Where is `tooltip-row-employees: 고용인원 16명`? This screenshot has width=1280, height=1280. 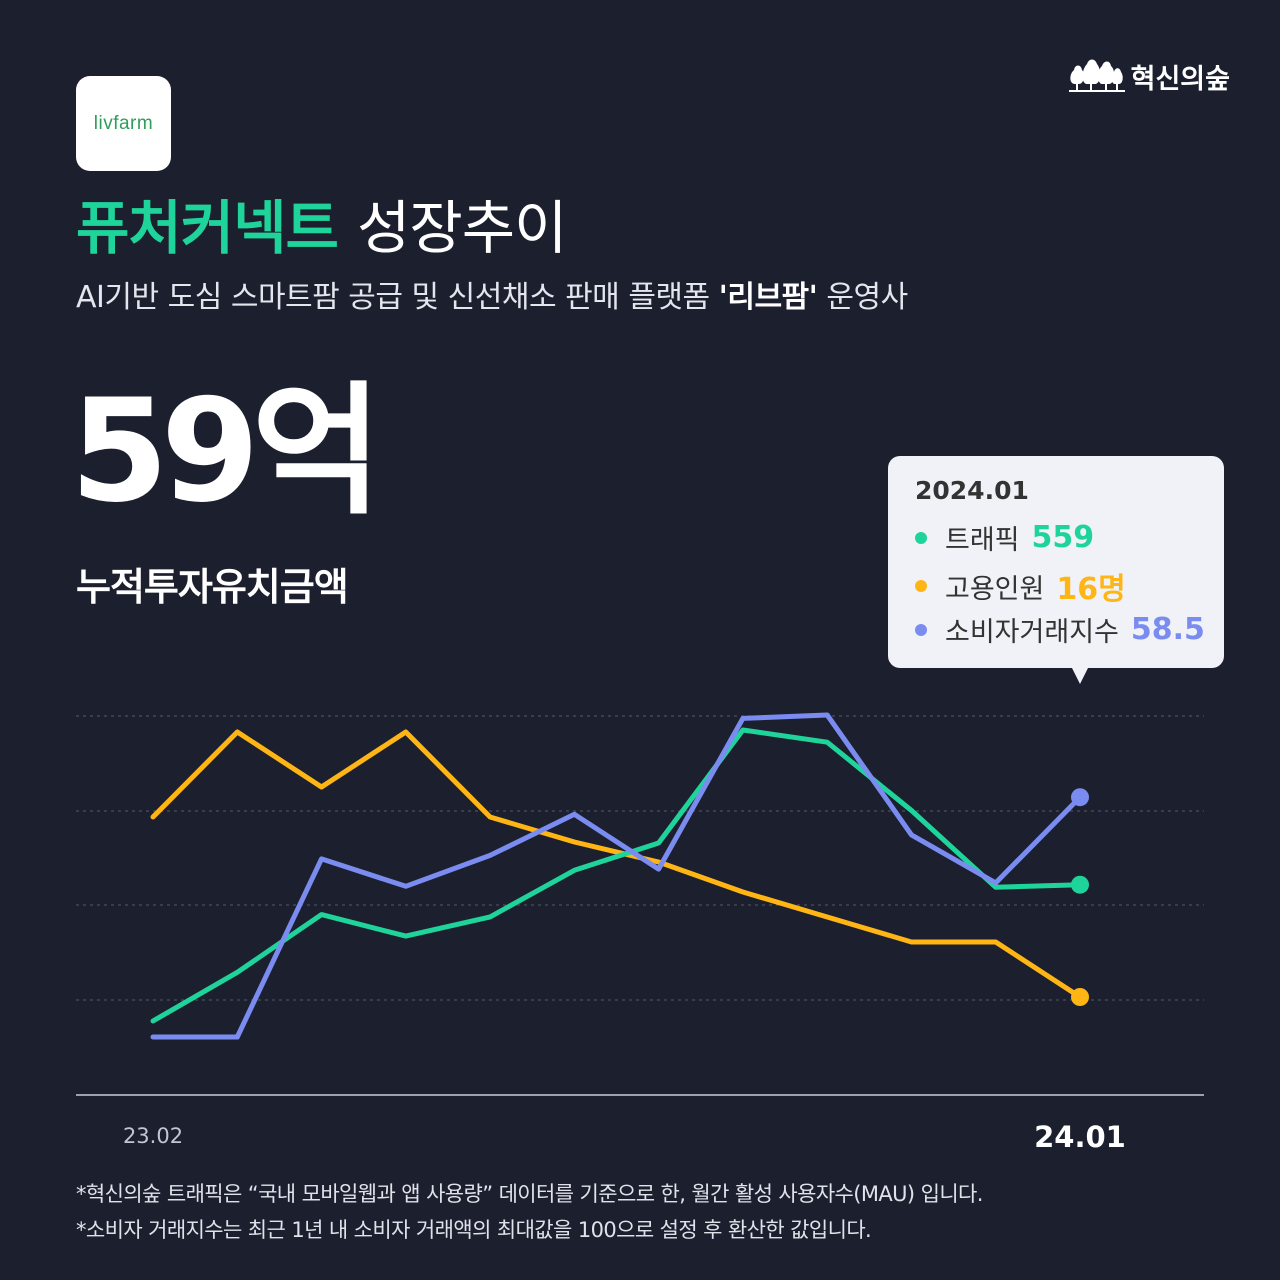
tooltip-row-employees: 고용인원 16명 is located at coordinates (1020, 586).